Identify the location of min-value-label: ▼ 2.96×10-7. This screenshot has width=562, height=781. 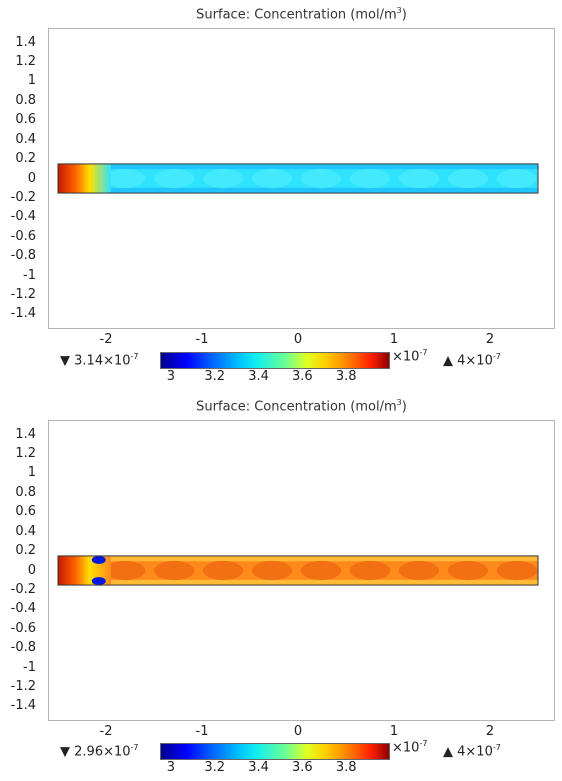
(99, 751).